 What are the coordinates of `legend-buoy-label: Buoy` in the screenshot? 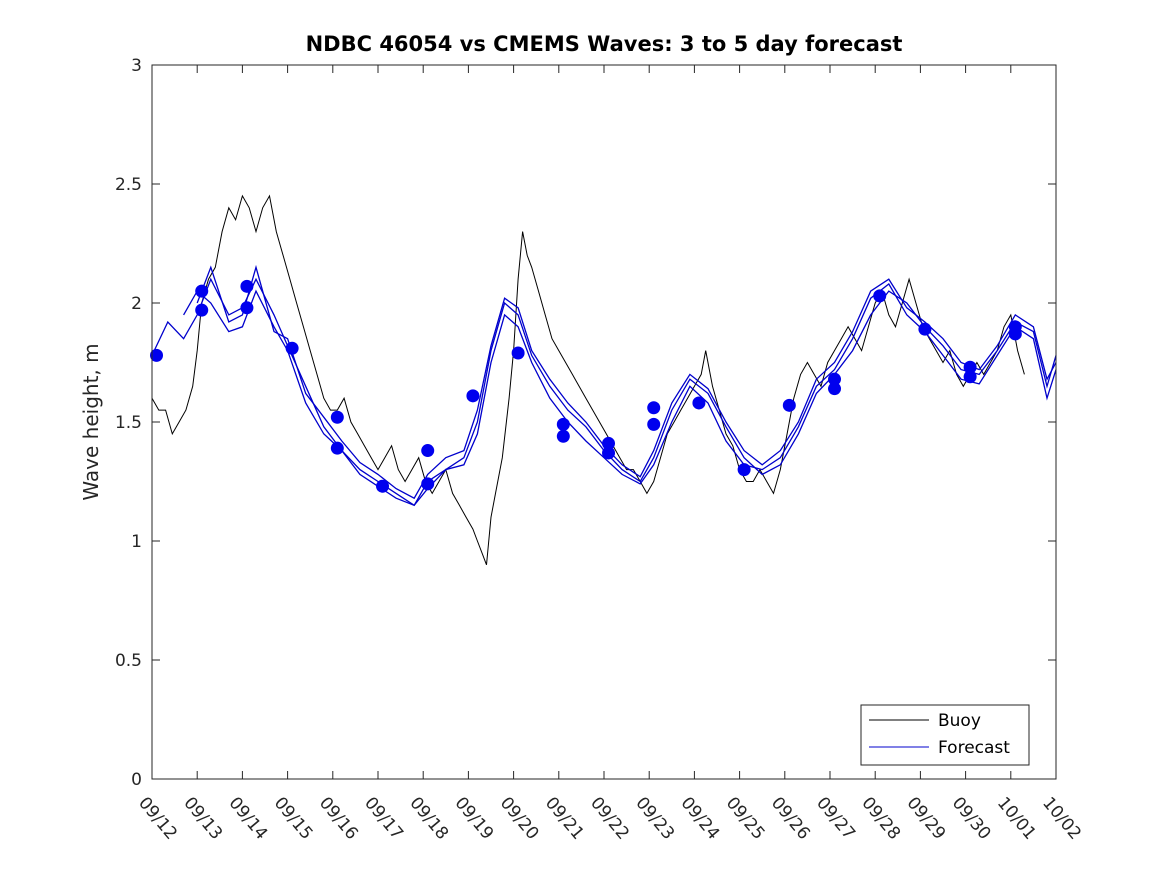 It's located at (959, 721).